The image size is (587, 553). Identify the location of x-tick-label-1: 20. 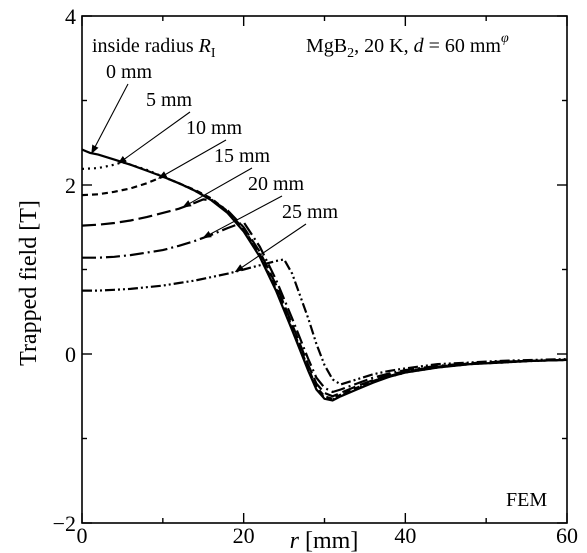
(244, 535).